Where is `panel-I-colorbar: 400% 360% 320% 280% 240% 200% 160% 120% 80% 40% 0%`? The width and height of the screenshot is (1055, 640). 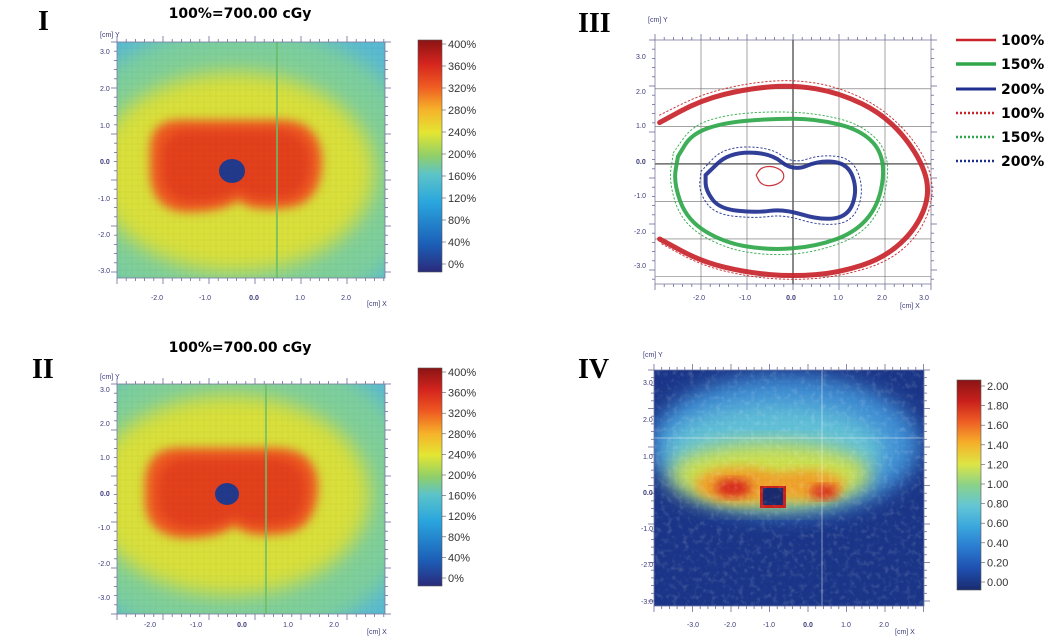
panel-I-colorbar: 400% 360% 320% 280% 240% 200% 160% 120% 80% 40% 0% is located at coordinates (446, 156).